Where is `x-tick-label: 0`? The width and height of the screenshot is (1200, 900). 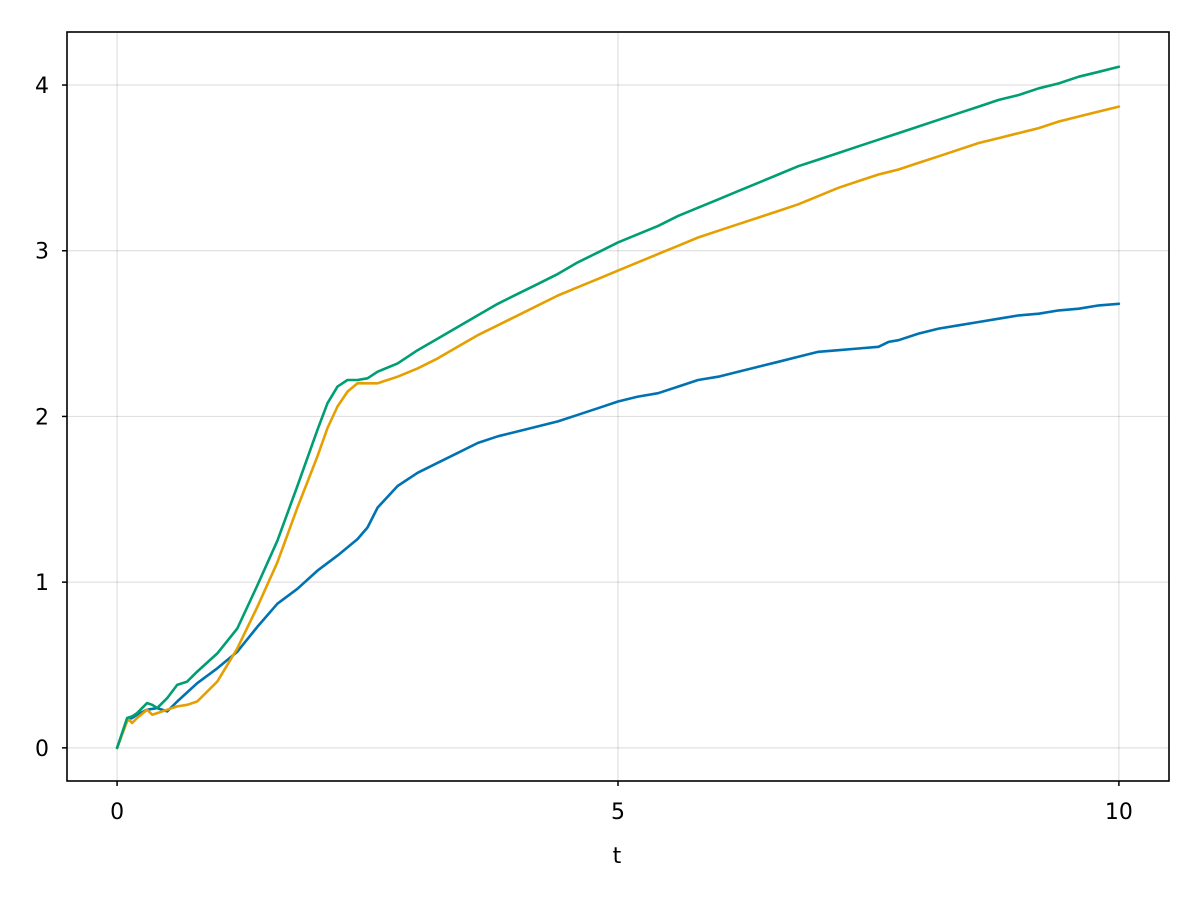 x-tick-label: 0 is located at coordinates (117, 812).